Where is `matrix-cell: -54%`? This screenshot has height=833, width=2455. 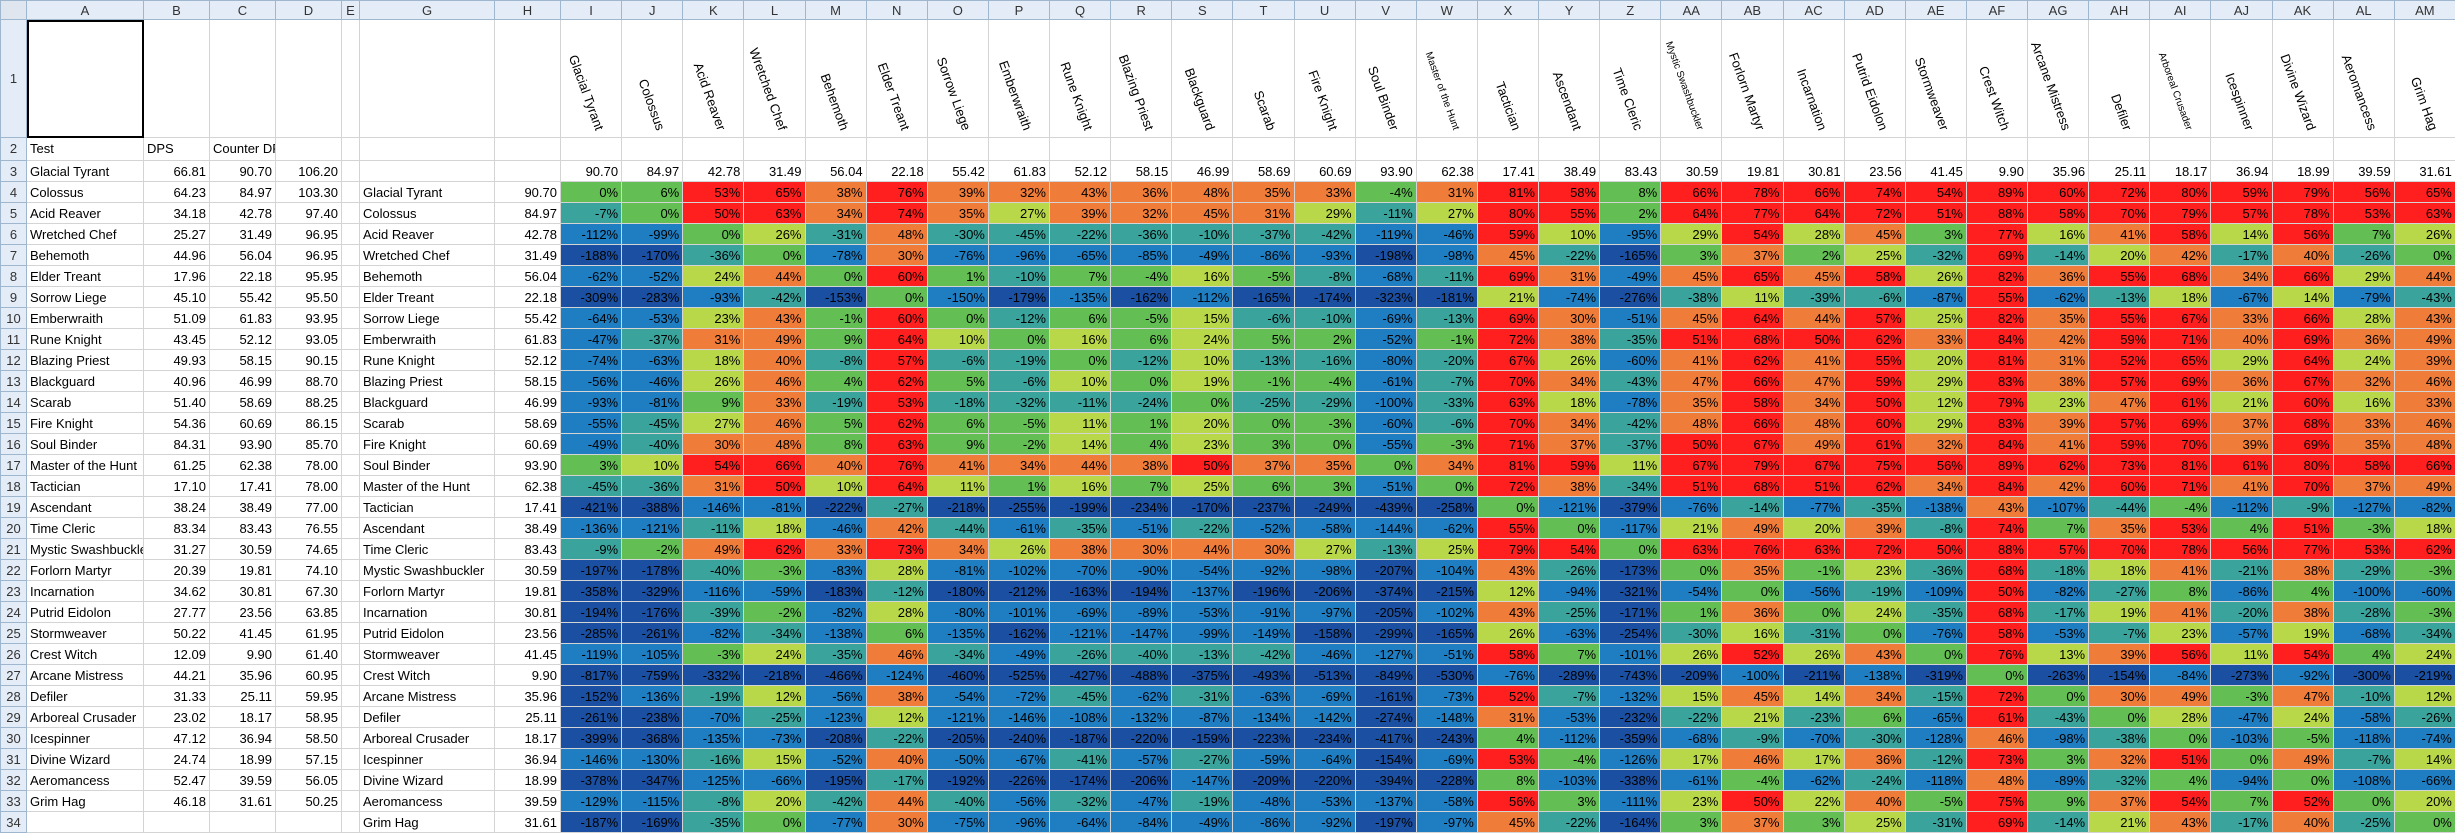 matrix-cell: -54% is located at coordinates (1202, 570).